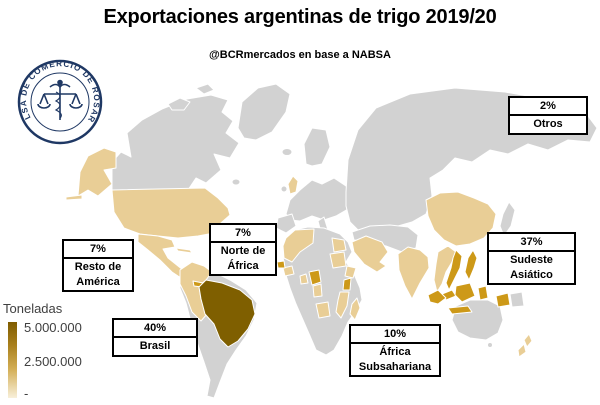 This screenshot has width=600, height=405. I want to click on country-vietnam, so click(454, 270).